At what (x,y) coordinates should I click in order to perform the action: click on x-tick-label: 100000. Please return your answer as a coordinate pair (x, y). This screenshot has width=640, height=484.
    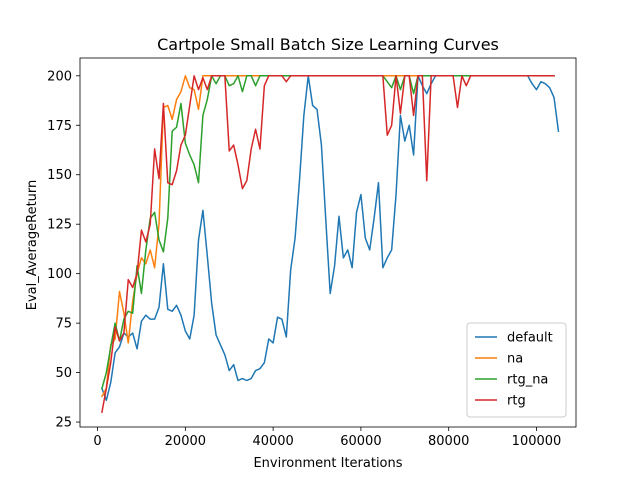
    Looking at the image, I should click on (537, 441).